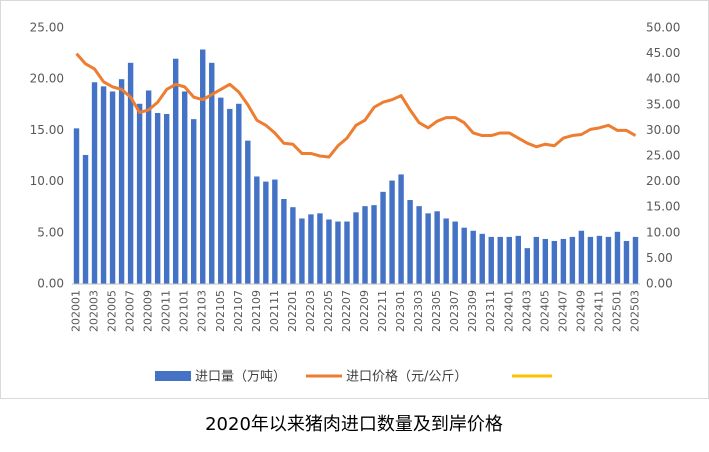 The width and height of the screenshot is (709, 452). What do you see at coordinates (544, 311) in the screenshot?
I see `x-tick-label: 202405` at bounding box center [544, 311].